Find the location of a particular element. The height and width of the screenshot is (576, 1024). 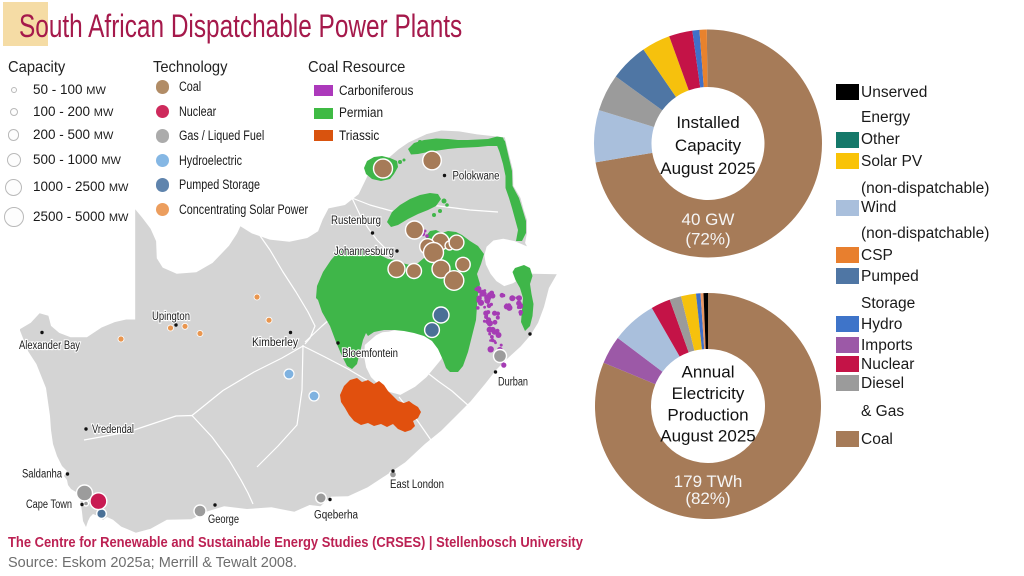

svg-text: 179 TWh is located at coordinates (708, 481).